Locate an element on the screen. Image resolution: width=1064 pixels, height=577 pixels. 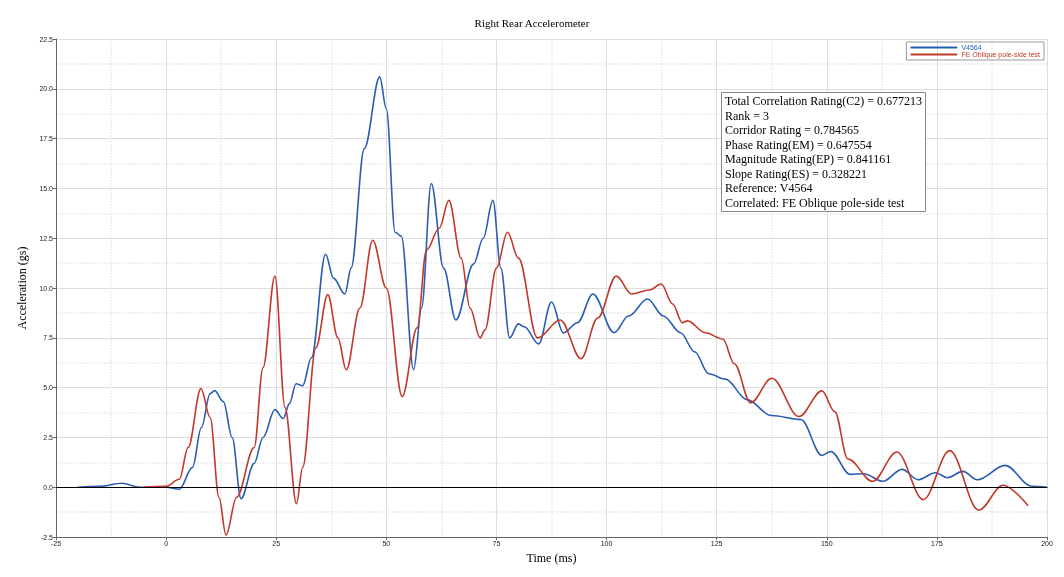
annotation: Phase Rating(EM) = 0.647554 is located at coordinates (798, 144).